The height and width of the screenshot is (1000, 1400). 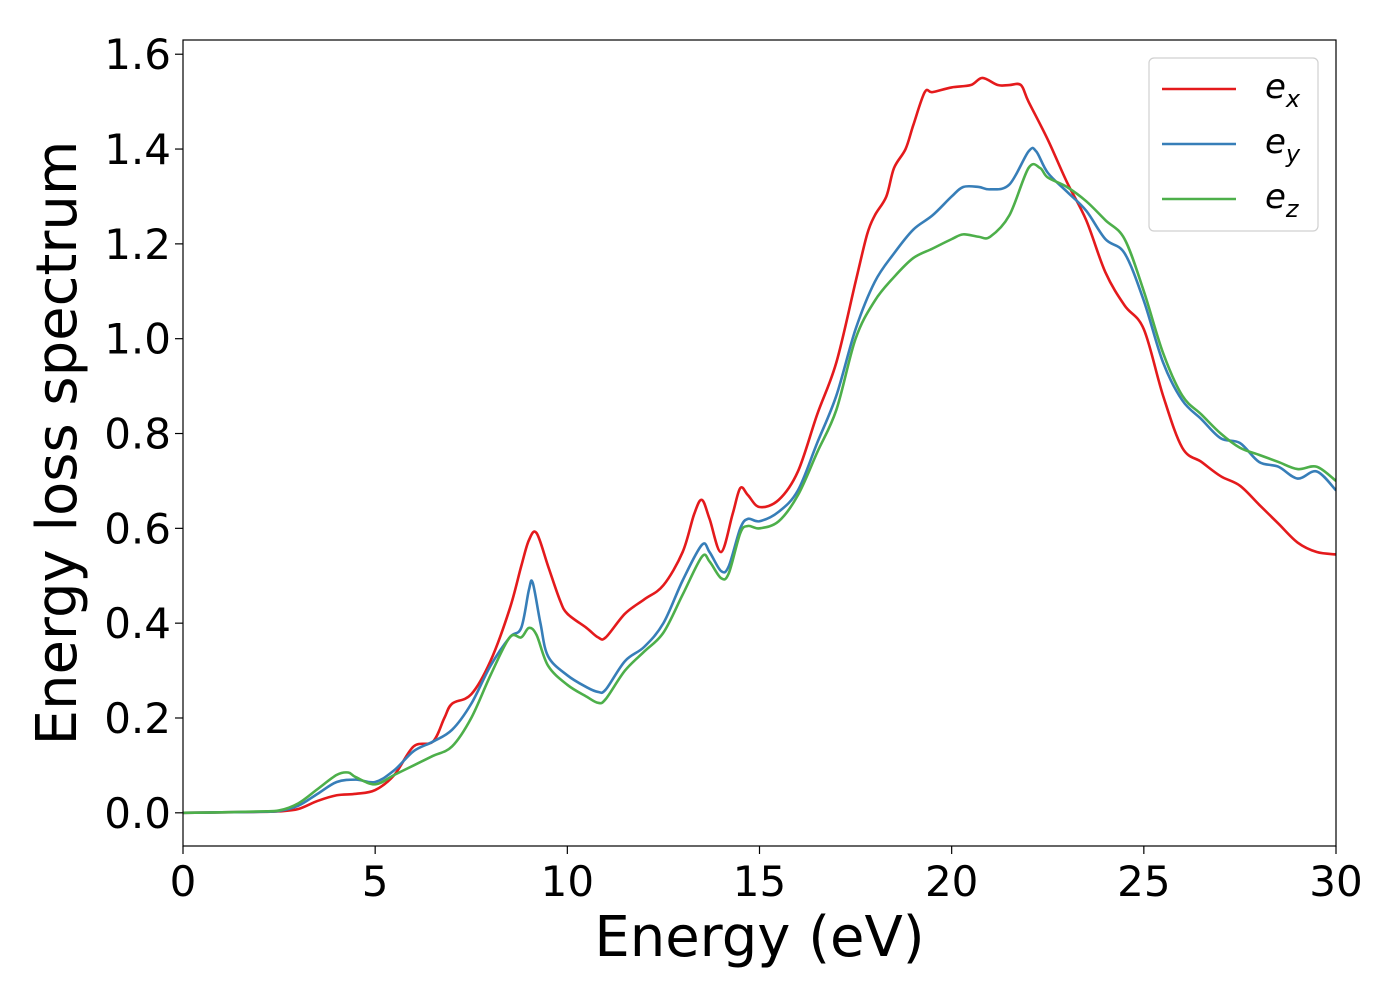 What do you see at coordinates (759, 937) in the screenshot?
I see `x-axis-label: Energy (eV)` at bounding box center [759, 937].